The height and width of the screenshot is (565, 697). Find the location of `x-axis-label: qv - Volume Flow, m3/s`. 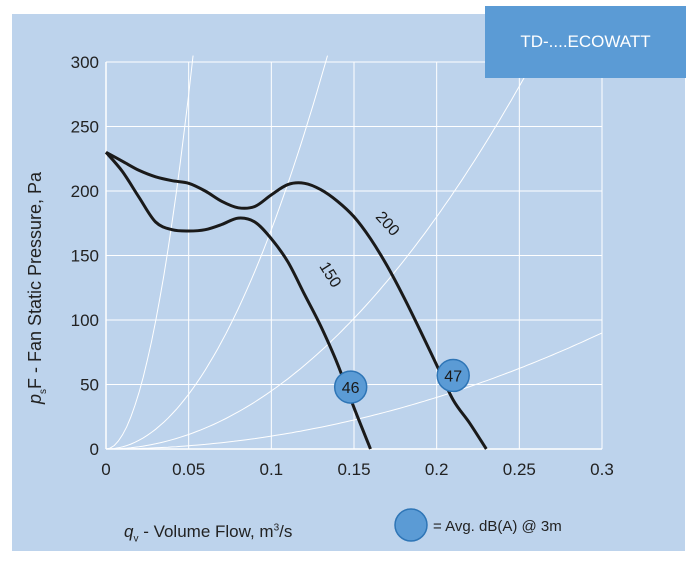

x-axis-label: qv - Volume Flow, m3/s is located at coordinates (208, 533).